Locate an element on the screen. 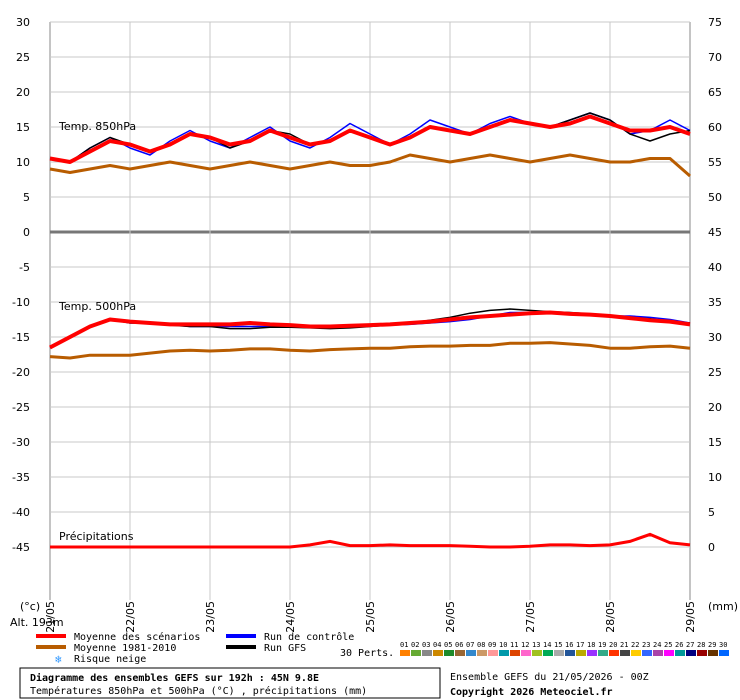 The height and width of the screenshot is (700, 740). pert-number-label: 01 is located at coordinates (404, 645).